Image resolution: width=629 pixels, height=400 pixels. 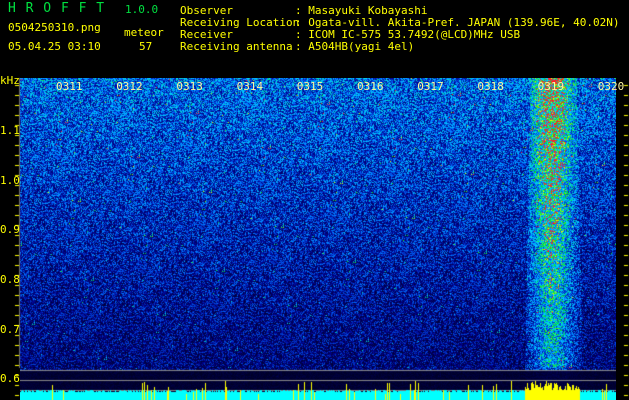 I want to click on info-label-observer: Observer, so click(x=206, y=10).